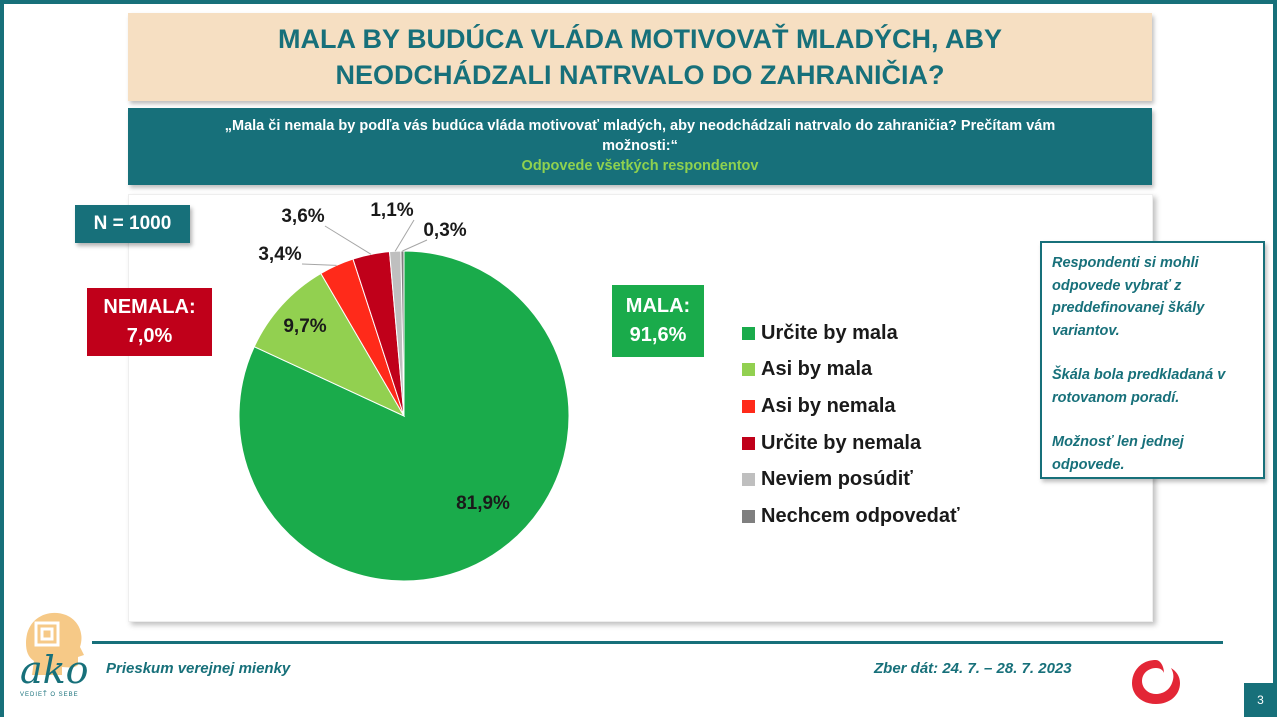 This screenshot has height=717, width=1277. I want to click on ako-logo-icon, so click(55, 643).